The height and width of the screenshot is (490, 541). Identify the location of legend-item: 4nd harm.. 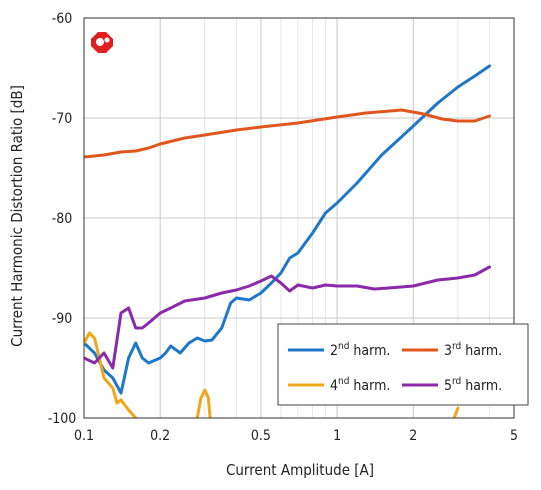
(339, 385).